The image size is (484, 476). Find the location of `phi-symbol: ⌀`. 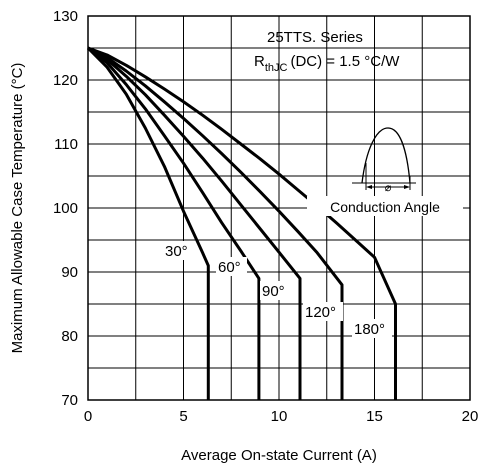

phi-symbol: ⌀ is located at coordinates (388, 188).